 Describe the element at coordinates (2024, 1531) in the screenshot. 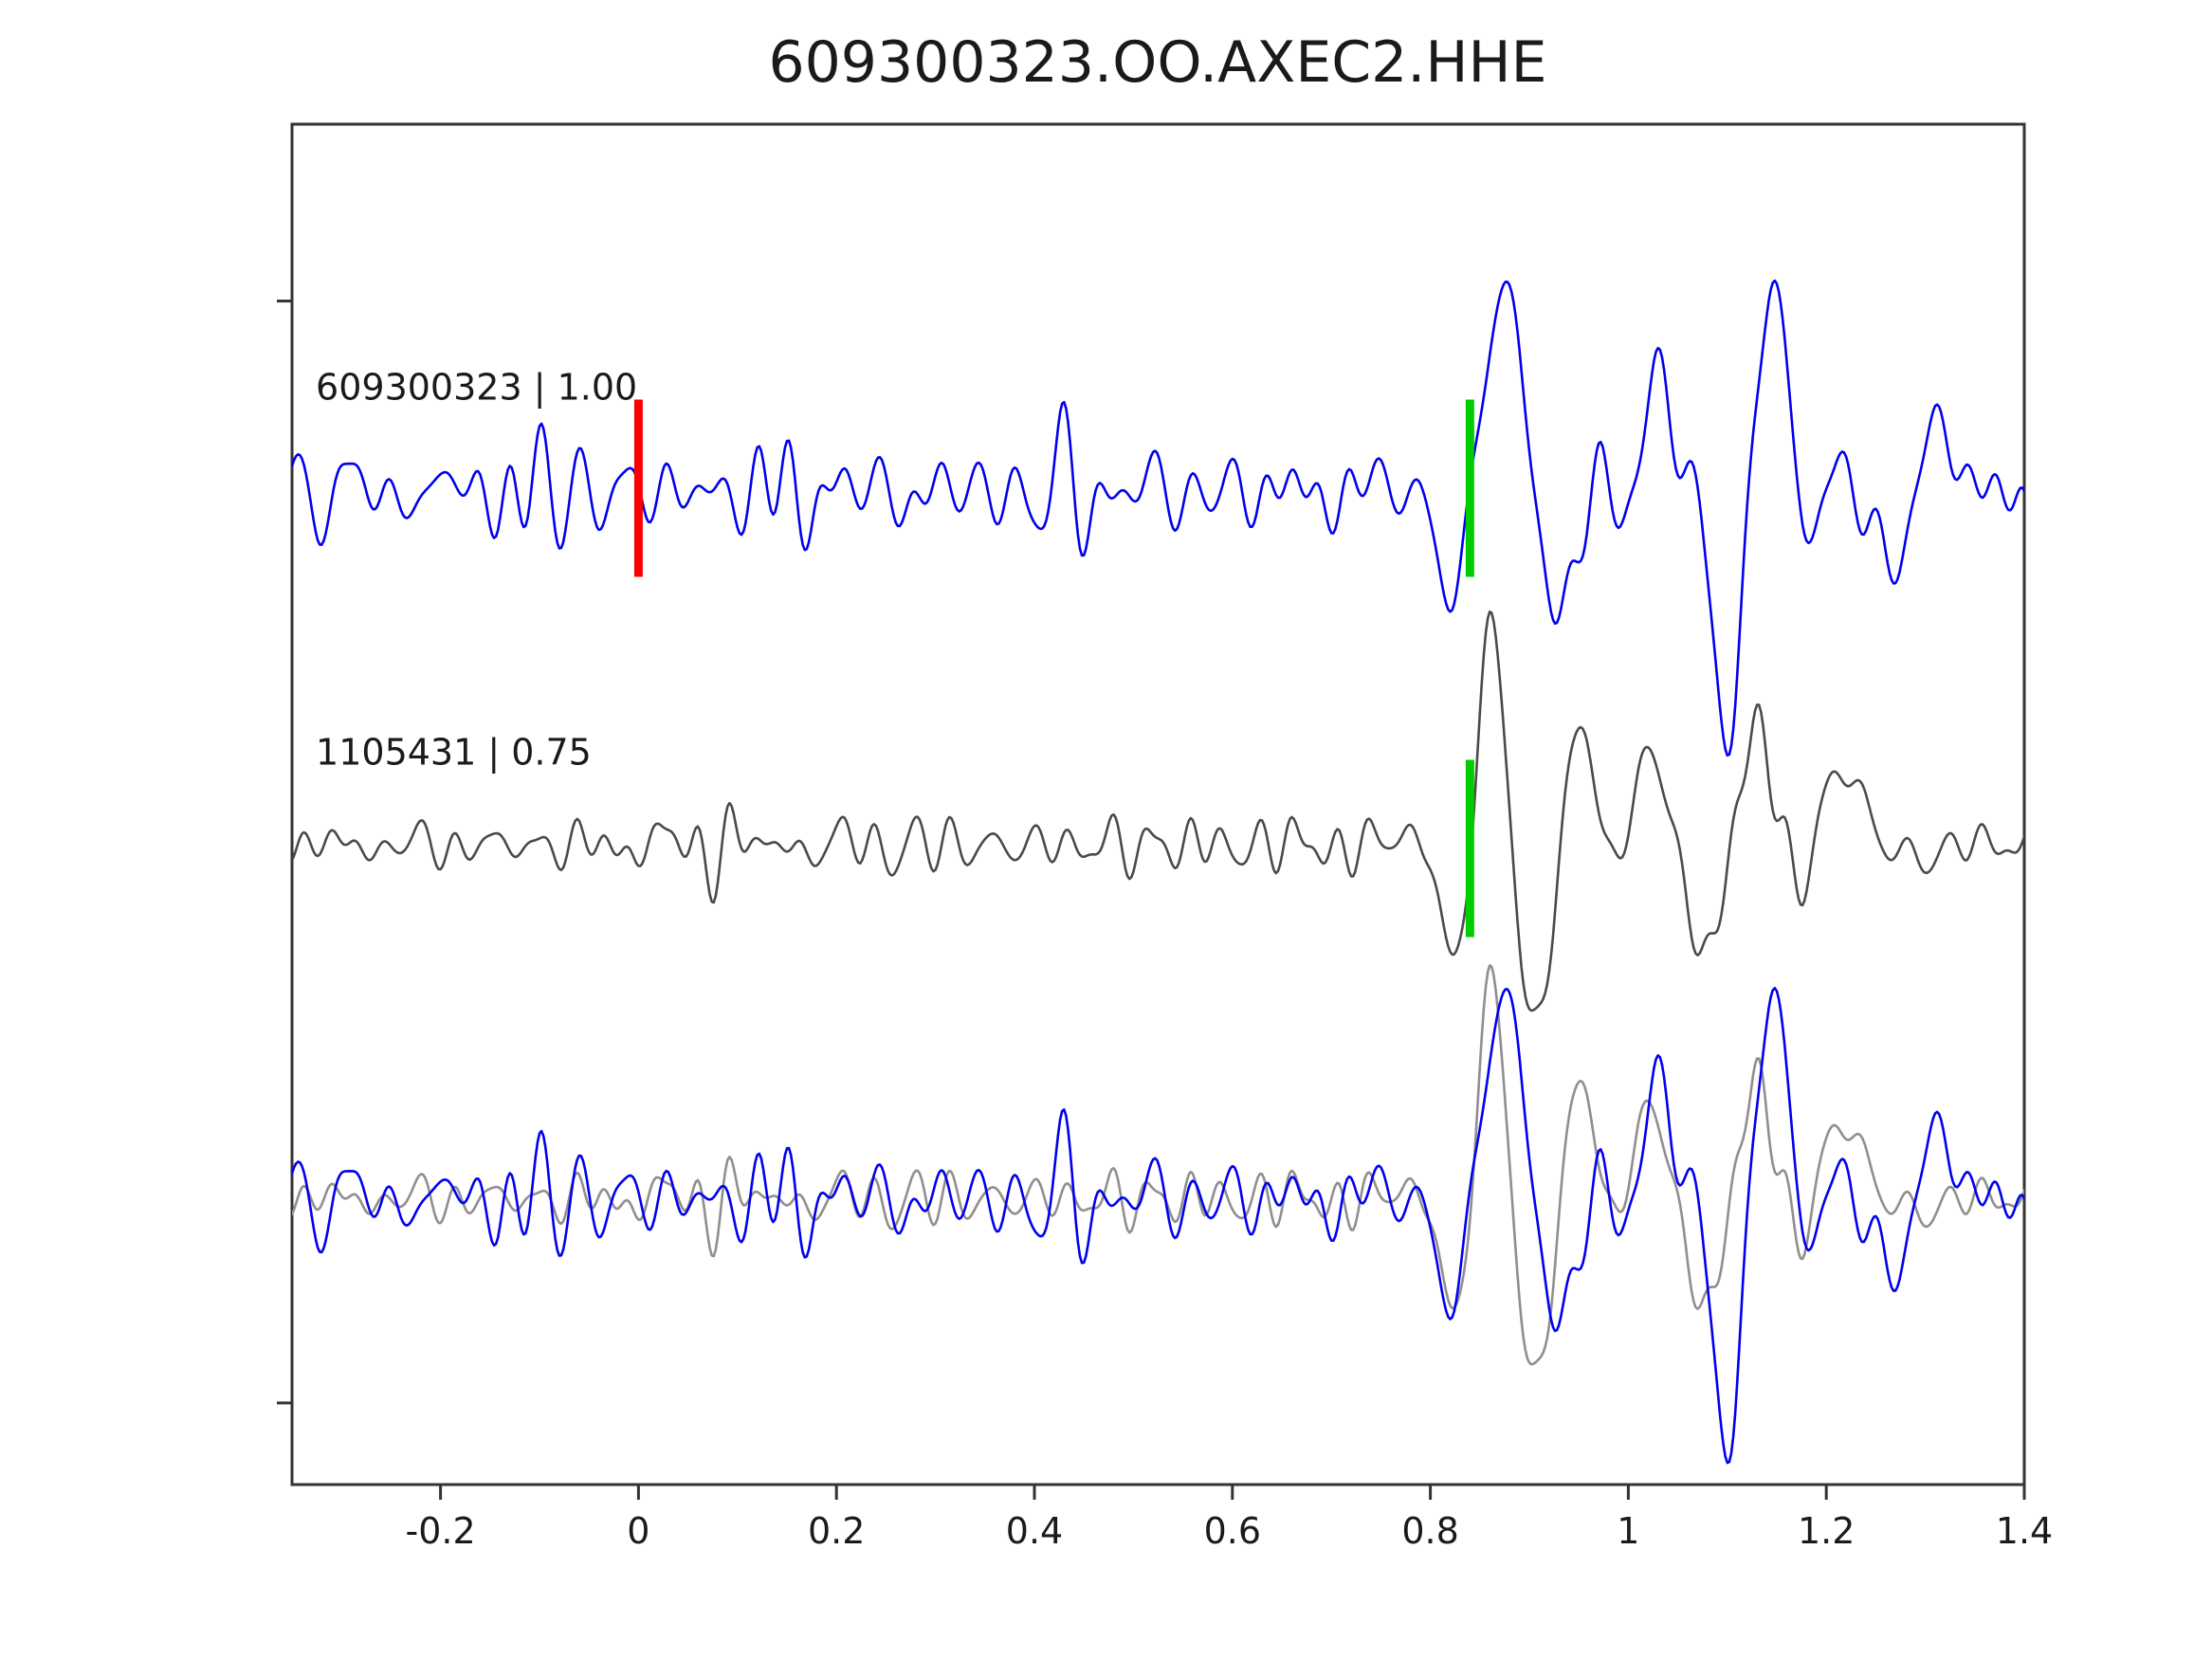

I see `x-tick-label: 1.4` at that location.